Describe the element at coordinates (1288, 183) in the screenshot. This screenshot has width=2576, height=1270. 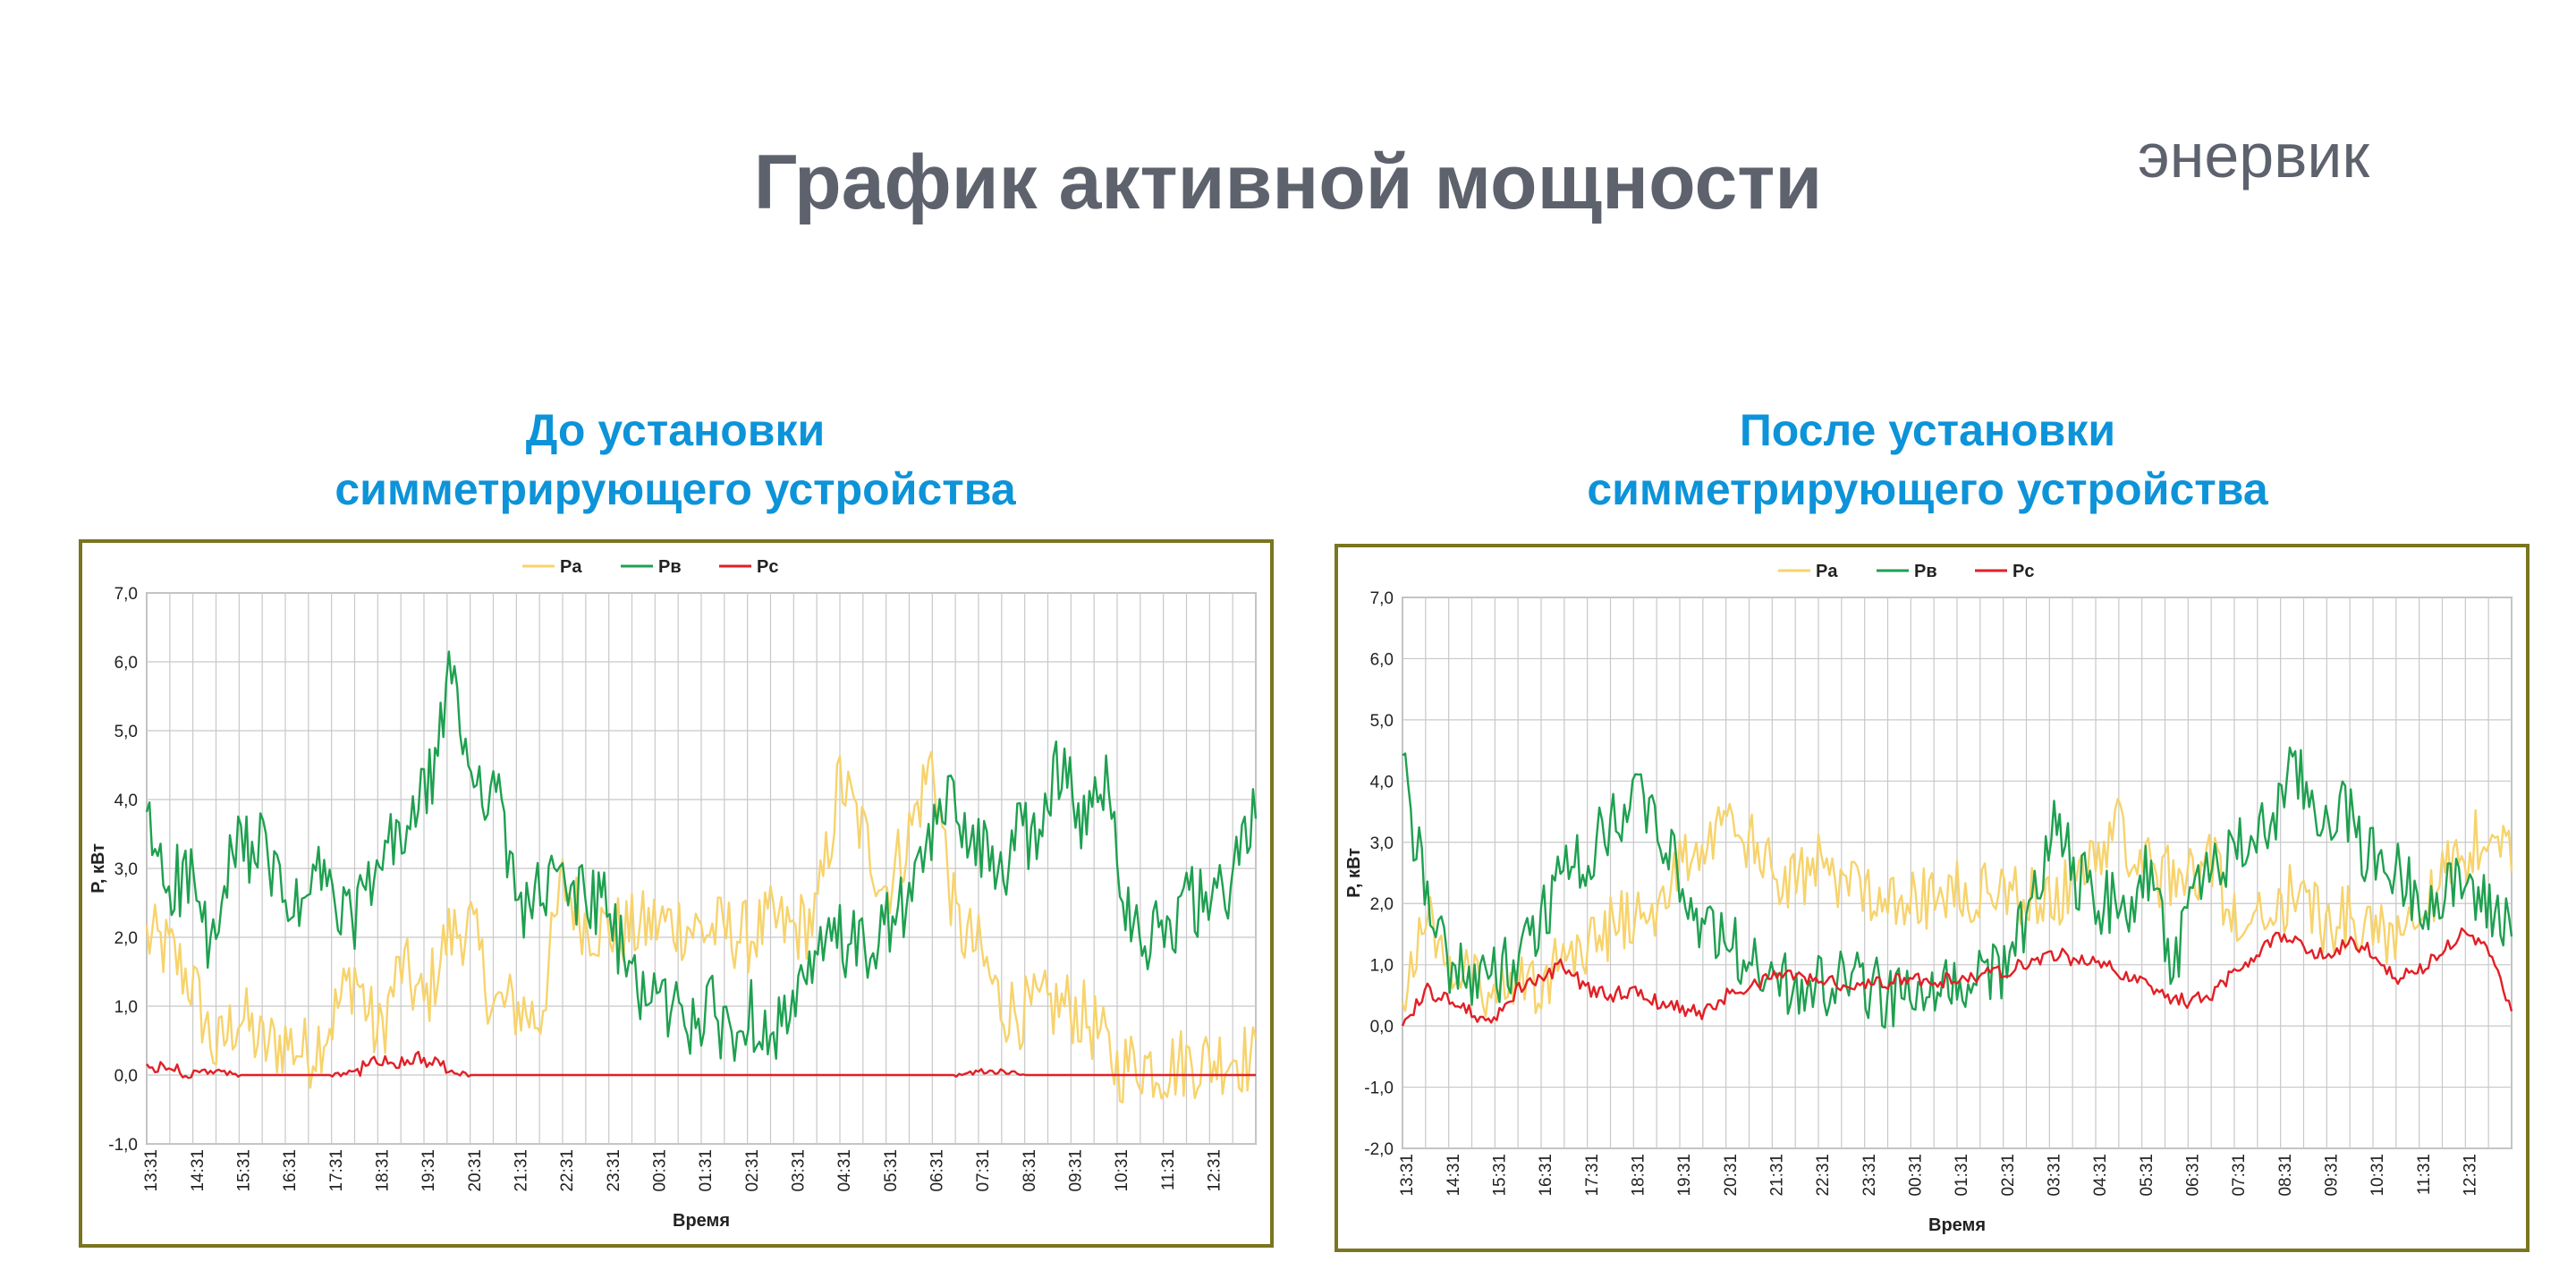
I see `page-title: График активной мощности` at that location.